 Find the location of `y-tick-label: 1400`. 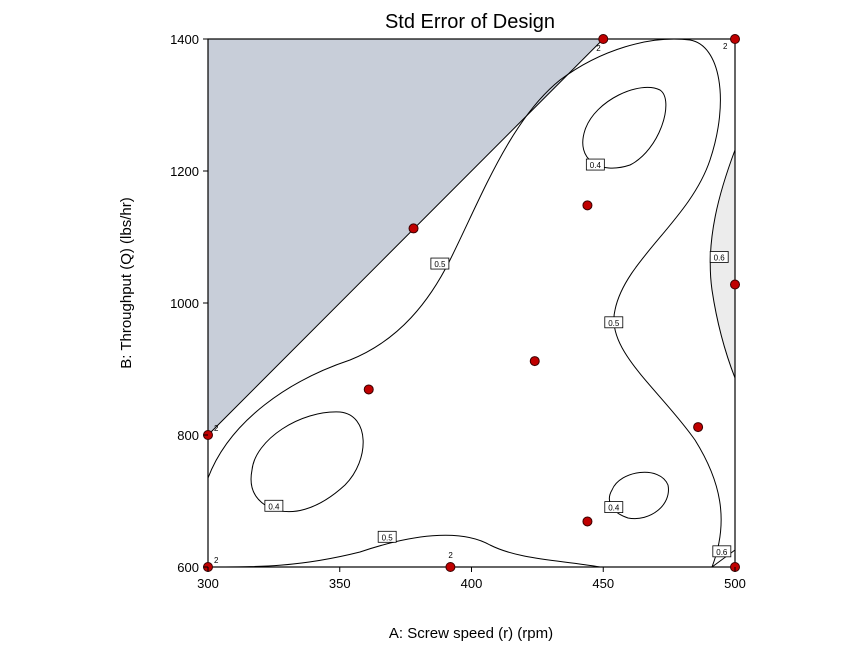

y-tick-label: 1400 is located at coordinates (184, 39).